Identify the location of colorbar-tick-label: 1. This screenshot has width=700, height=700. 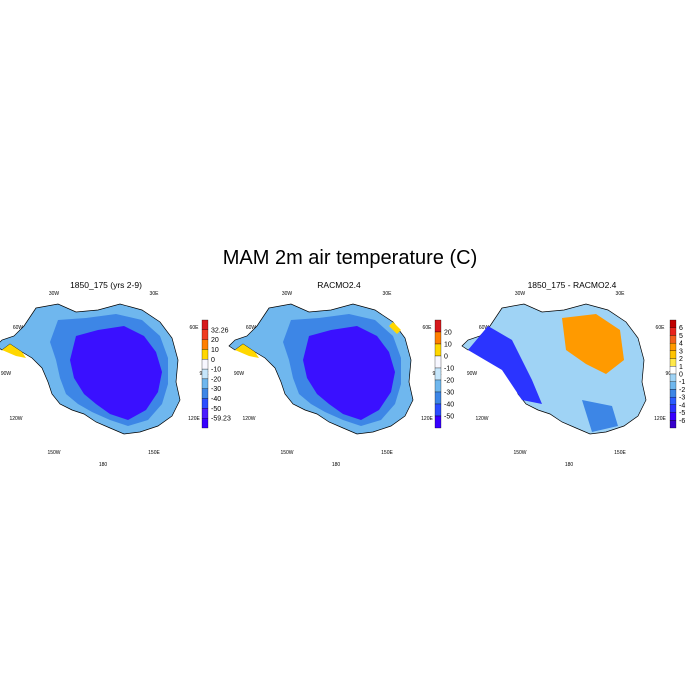
(681, 367).